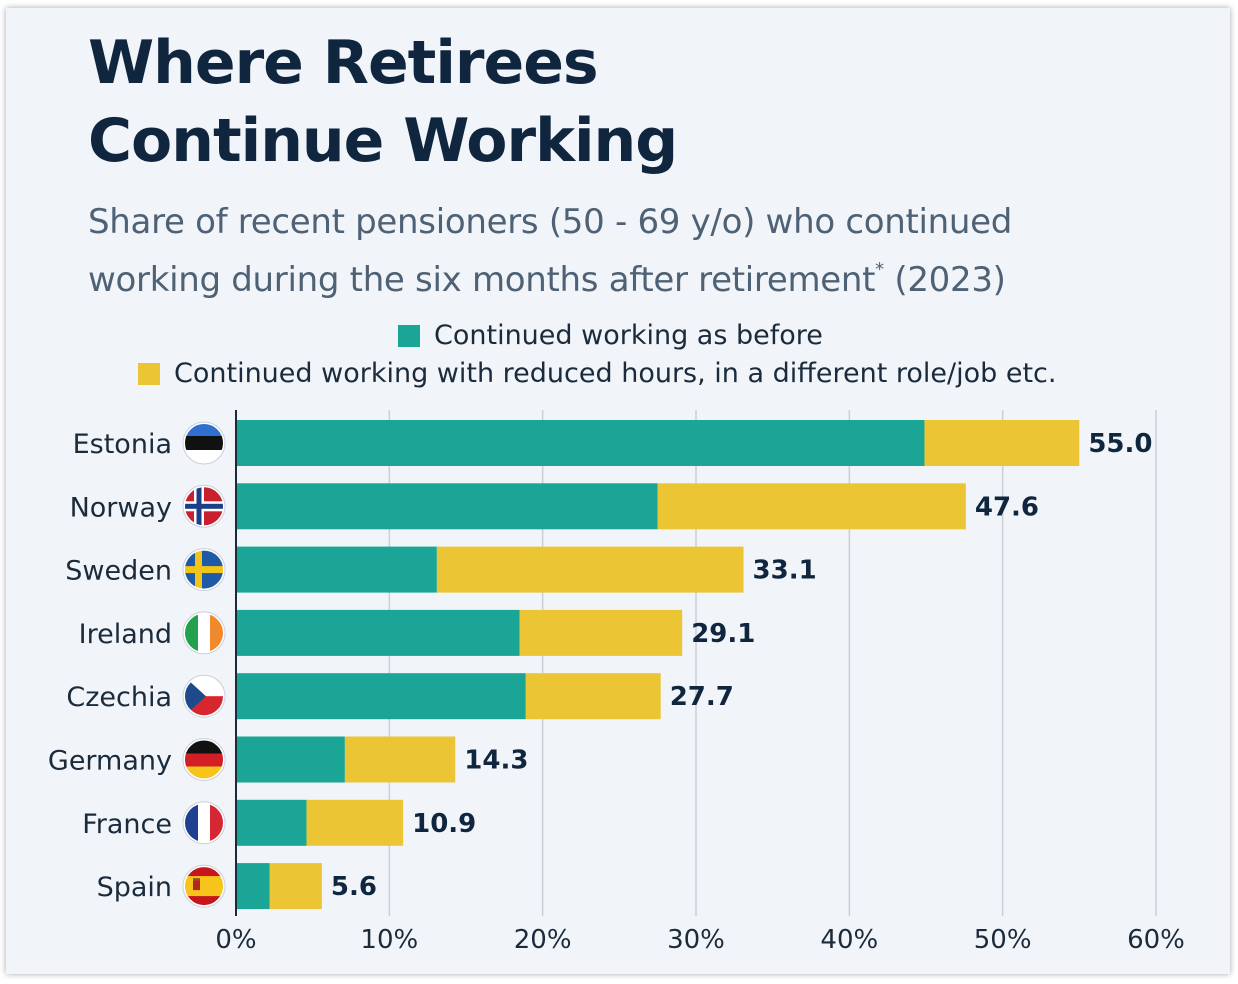 Image resolution: width=1238 pixels, height=984 pixels. Describe the element at coordinates (204, 664) in the screenshot. I see `country-flags` at that location.